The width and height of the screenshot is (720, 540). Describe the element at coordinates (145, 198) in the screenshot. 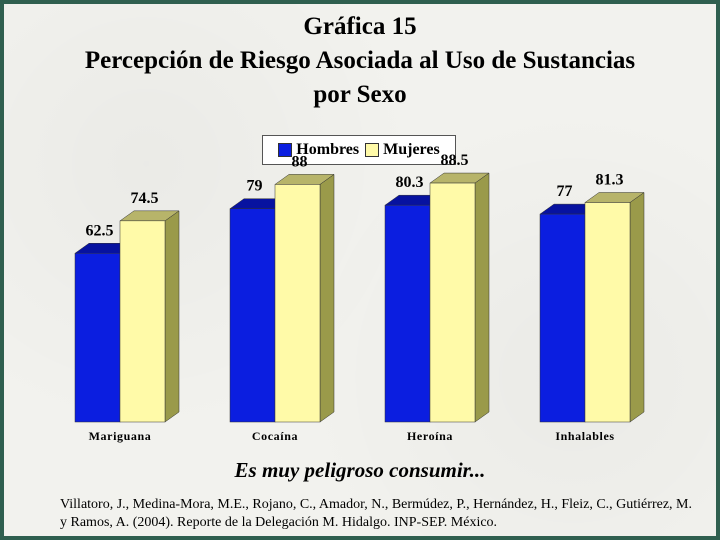

I see `value-label-mariguana-mujeres: 74.5` at that location.